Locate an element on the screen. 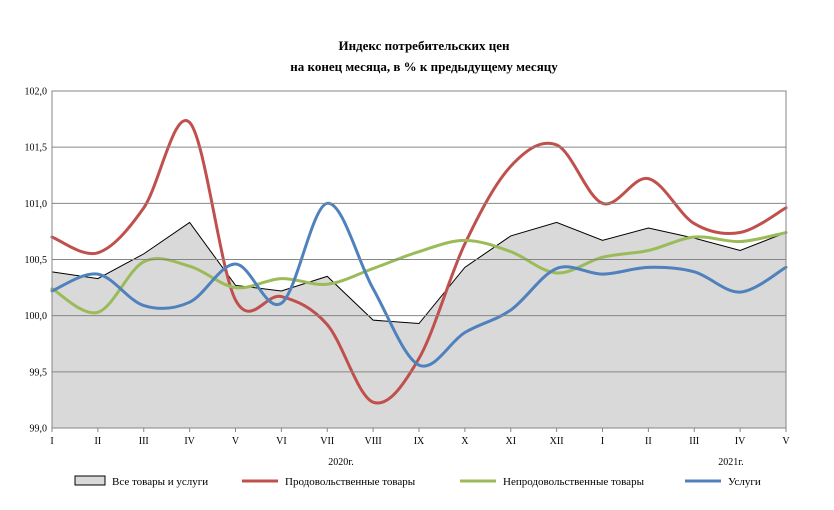 The height and width of the screenshot is (510, 834). legend-label: Непродовольственные товары is located at coordinates (574, 482).